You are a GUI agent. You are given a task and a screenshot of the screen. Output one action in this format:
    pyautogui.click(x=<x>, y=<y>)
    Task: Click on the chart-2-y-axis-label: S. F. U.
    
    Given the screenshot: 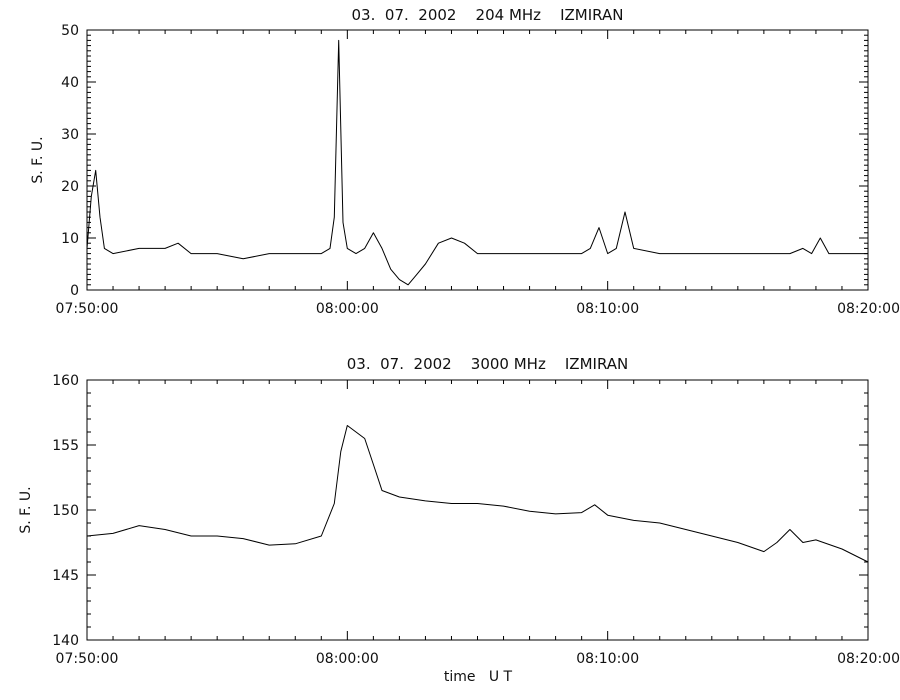 What is the action you would take?
    pyautogui.click(x=26, y=509)
    